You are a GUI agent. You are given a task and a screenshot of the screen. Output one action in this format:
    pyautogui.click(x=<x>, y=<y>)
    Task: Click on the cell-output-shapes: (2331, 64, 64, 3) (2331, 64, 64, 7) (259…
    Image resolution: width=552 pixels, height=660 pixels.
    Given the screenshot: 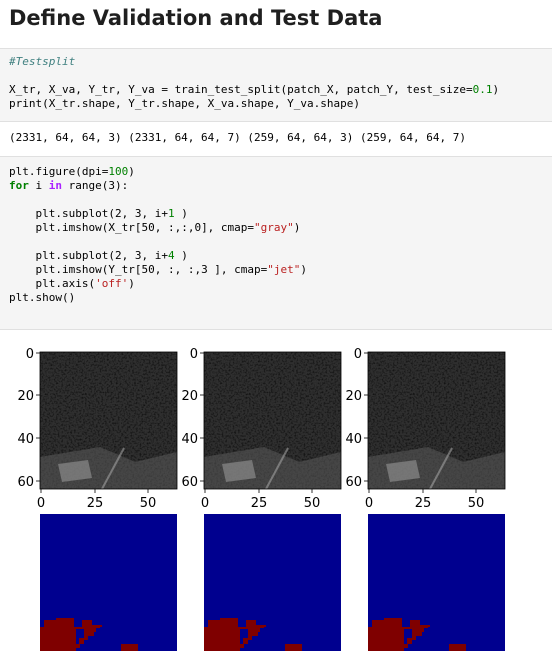 What is the action you would take?
    pyautogui.click(x=276, y=138)
    